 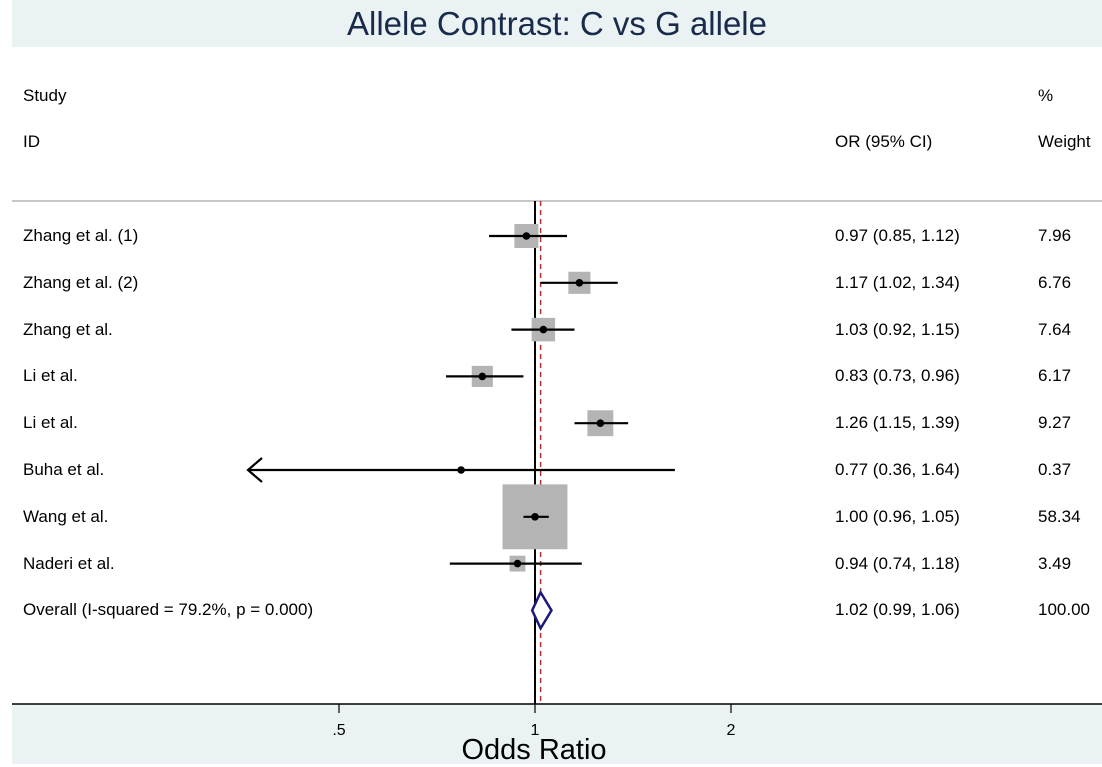 I want to click on study-or-ci: 1.00 (0.96, 1.05), so click(x=897, y=516).